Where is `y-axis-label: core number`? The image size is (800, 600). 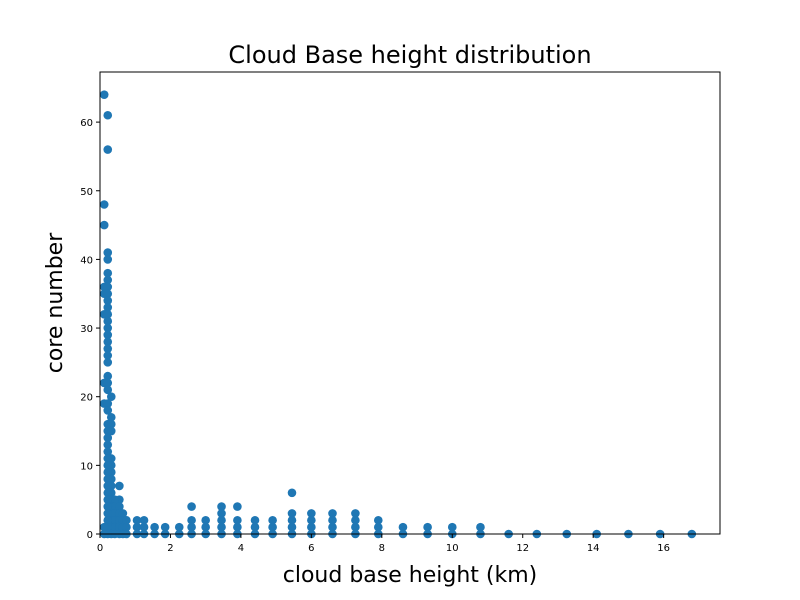 y-axis-label: core number is located at coordinates (55, 302).